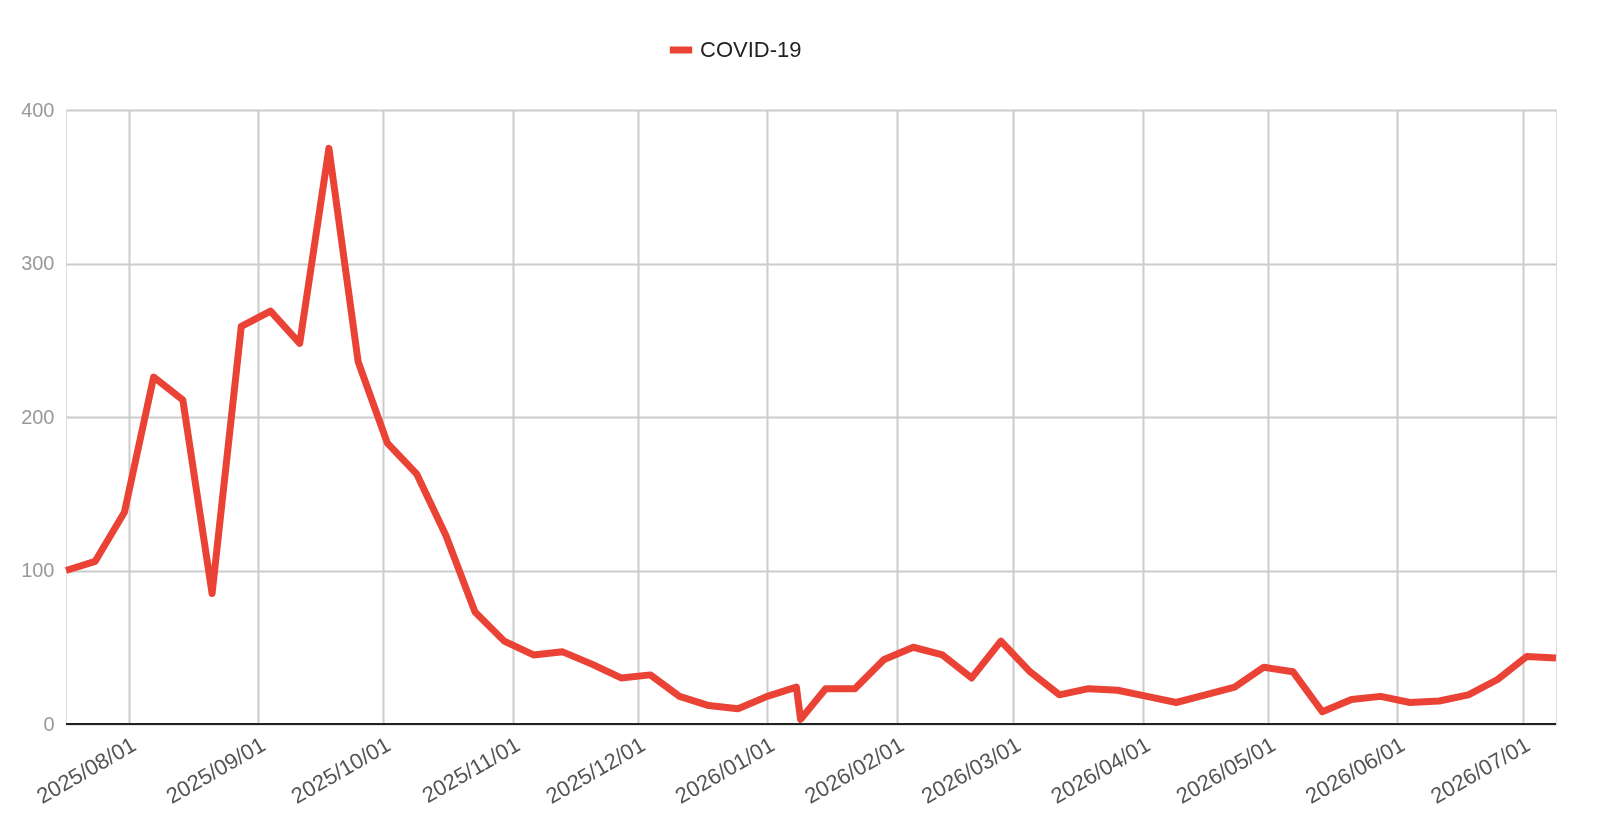 Image resolution: width=1600 pixels, height=828 pixels. I want to click on y-tick-label: 300, so click(38, 263).